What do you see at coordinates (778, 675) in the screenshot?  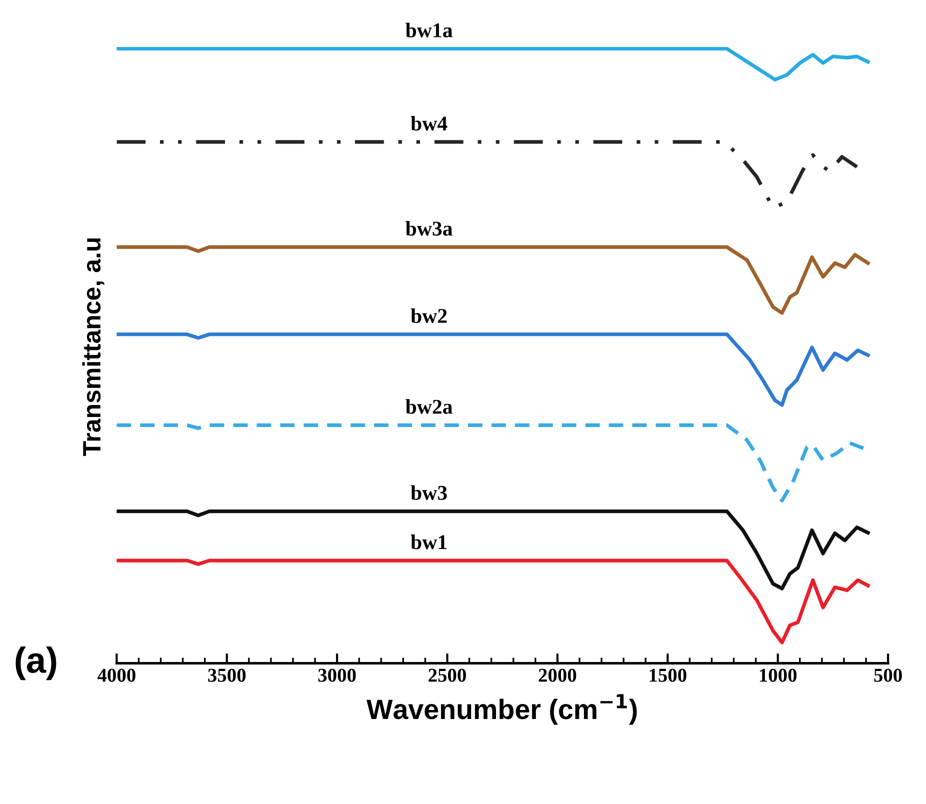 I see `x-tick-label: 1000` at bounding box center [778, 675].